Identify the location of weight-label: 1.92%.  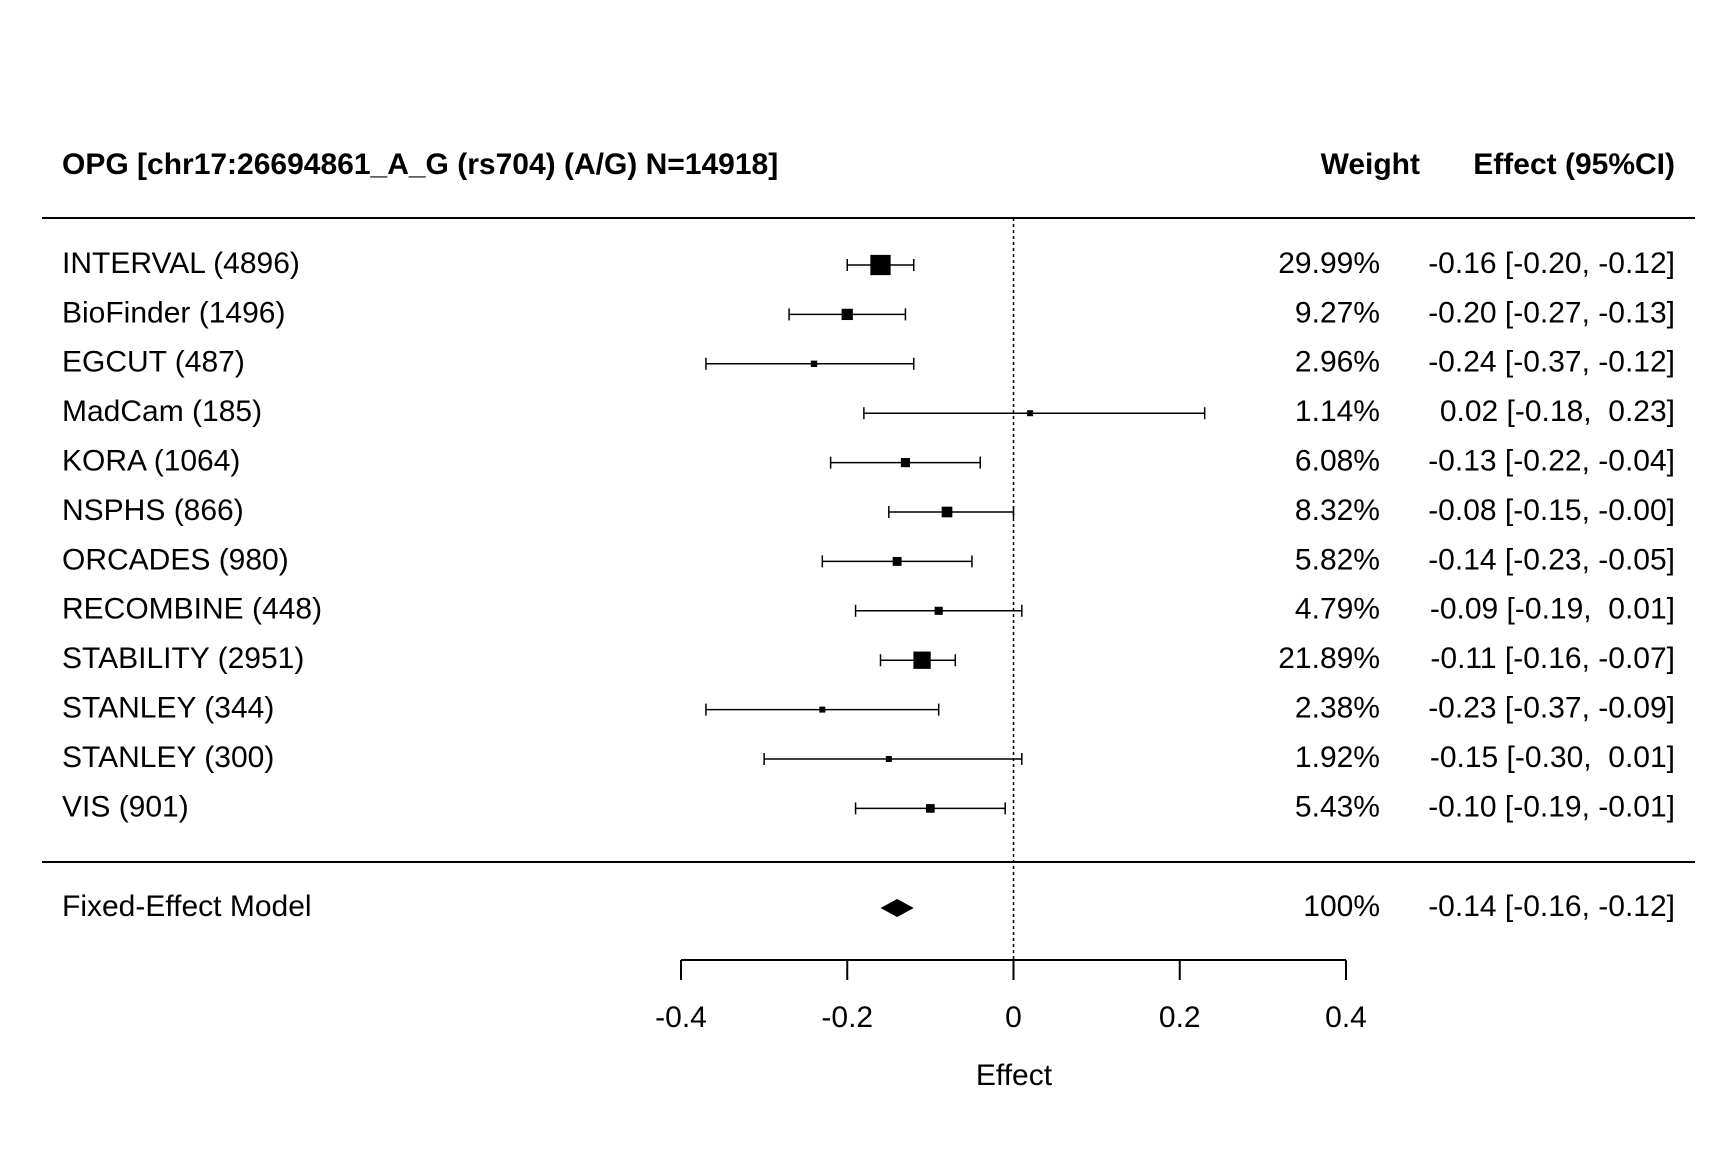
(1337, 757).